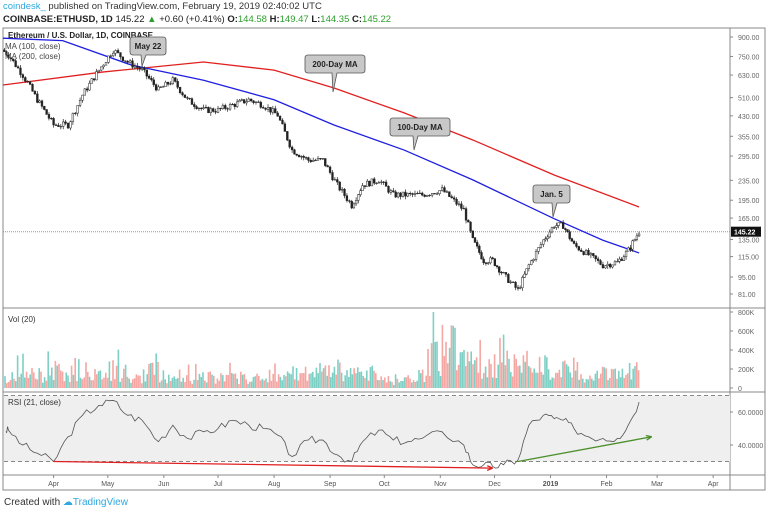 This screenshot has width=768, height=513. I want to click on high-value: 149.47, so click(294, 19).